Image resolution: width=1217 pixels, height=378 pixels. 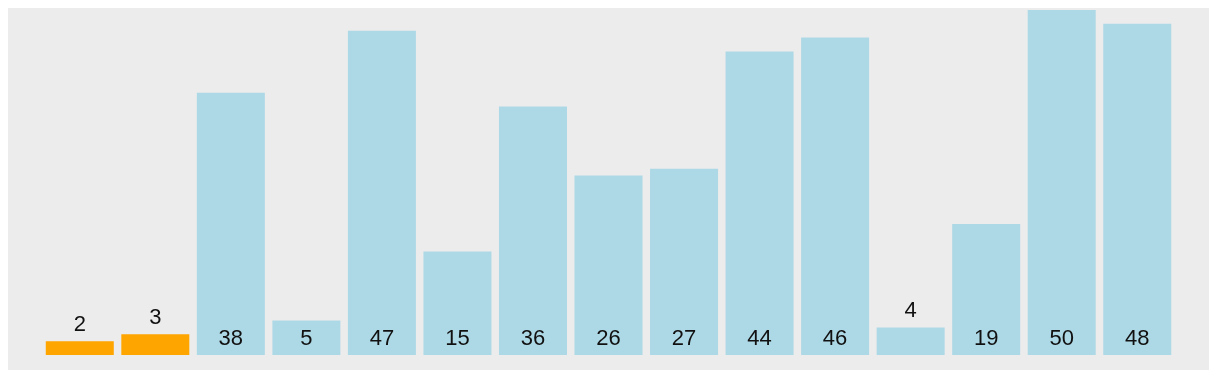 What do you see at coordinates (457, 337) in the screenshot?
I see `data-label: 15` at bounding box center [457, 337].